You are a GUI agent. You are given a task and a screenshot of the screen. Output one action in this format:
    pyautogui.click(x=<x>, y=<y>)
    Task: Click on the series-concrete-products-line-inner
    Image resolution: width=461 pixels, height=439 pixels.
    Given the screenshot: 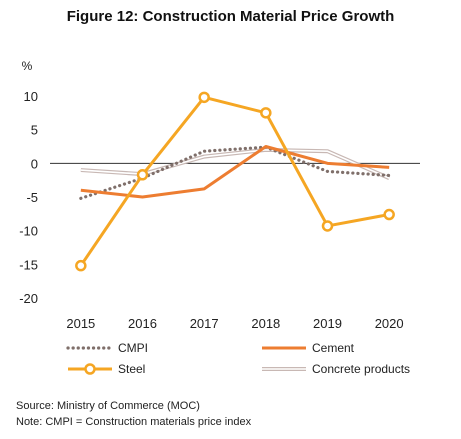 What is the action you would take?
    pyautogui.click(x=235, y=164)
    